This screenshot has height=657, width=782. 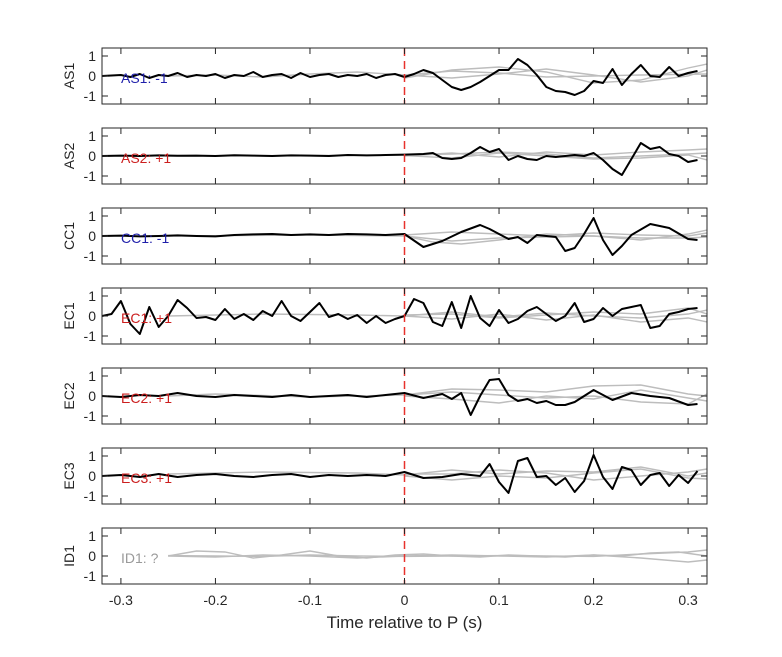 What do you see at coordinates (310, 600) in the screenshot?
I see `x-tick-label: -0.1` at bounding box center [310, 600].